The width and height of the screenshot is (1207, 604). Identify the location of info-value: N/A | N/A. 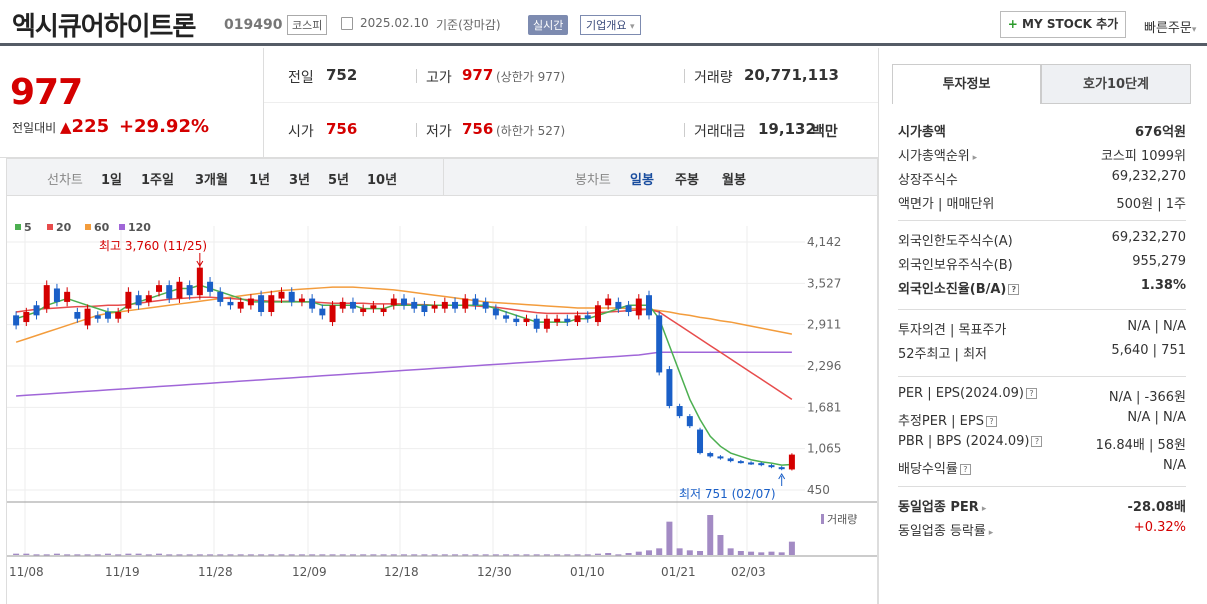
(1156, 417).